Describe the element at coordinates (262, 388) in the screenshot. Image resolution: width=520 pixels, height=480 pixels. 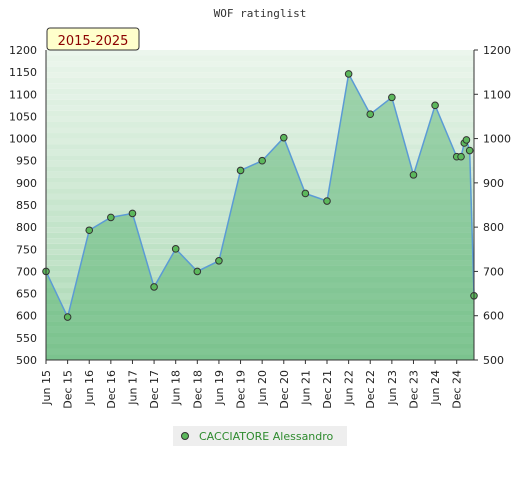
I see `x-tick-label: Jun 20` at that location.